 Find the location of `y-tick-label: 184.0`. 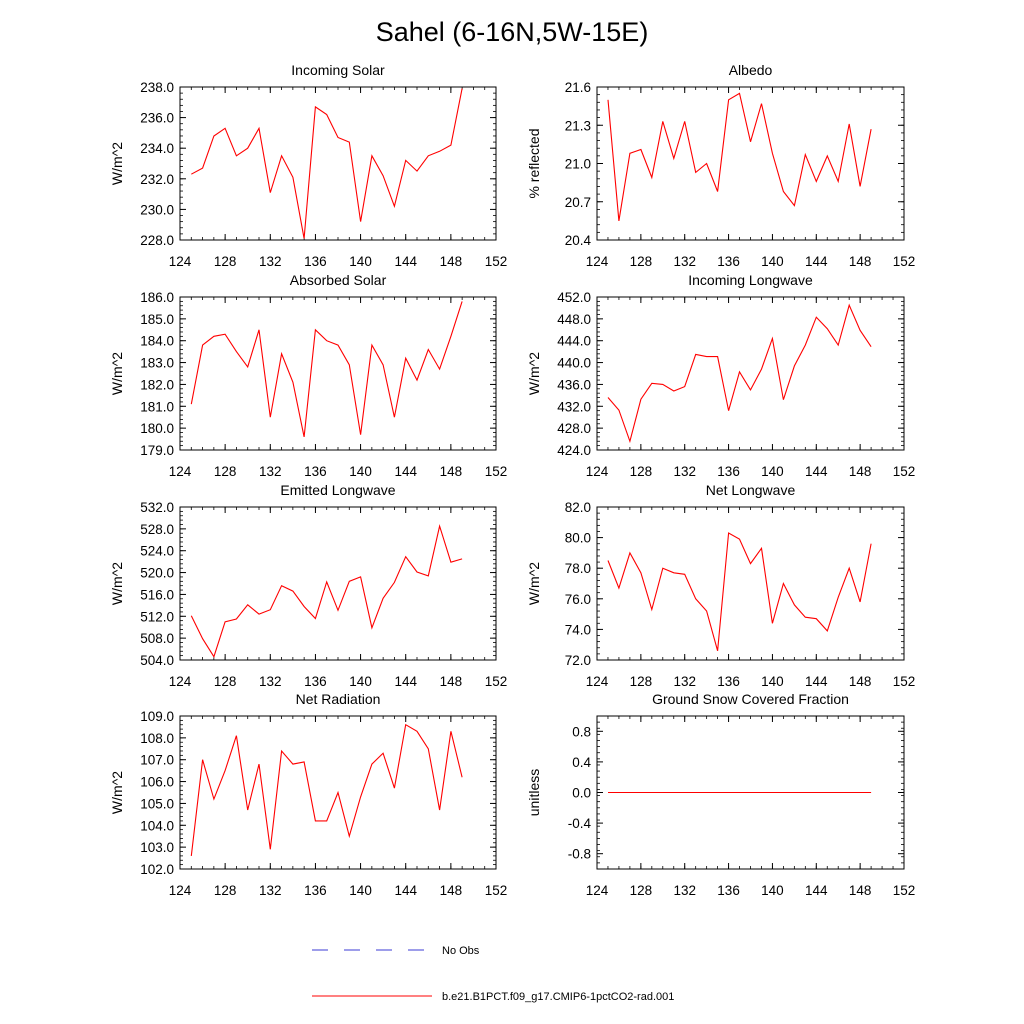

y-tick-label: 184.0 is located at coordinates (157, 341).